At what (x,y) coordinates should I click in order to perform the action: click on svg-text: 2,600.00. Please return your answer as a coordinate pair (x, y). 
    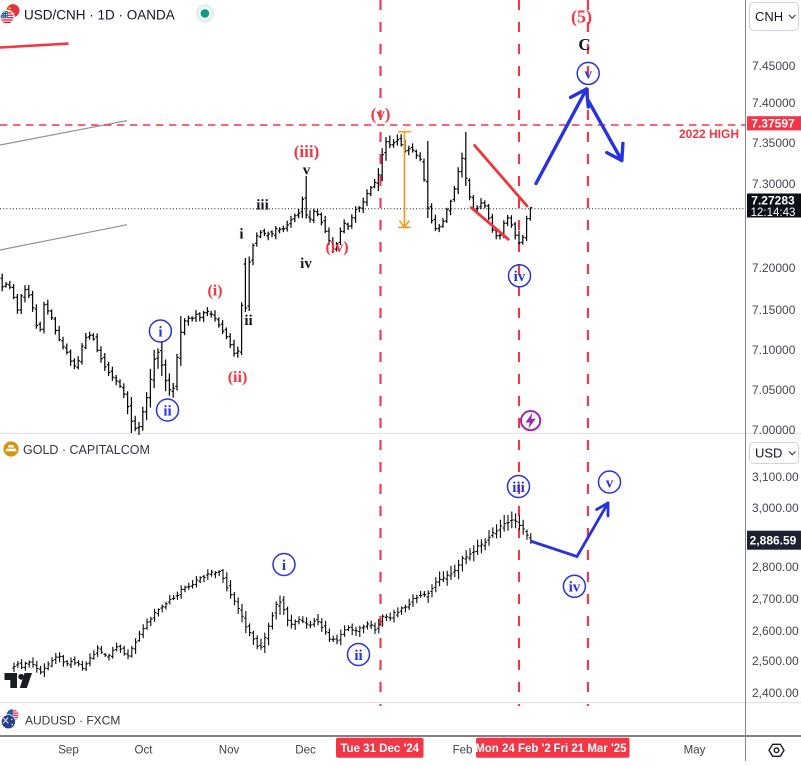
    Looking at the image, I should click on (775, 631).